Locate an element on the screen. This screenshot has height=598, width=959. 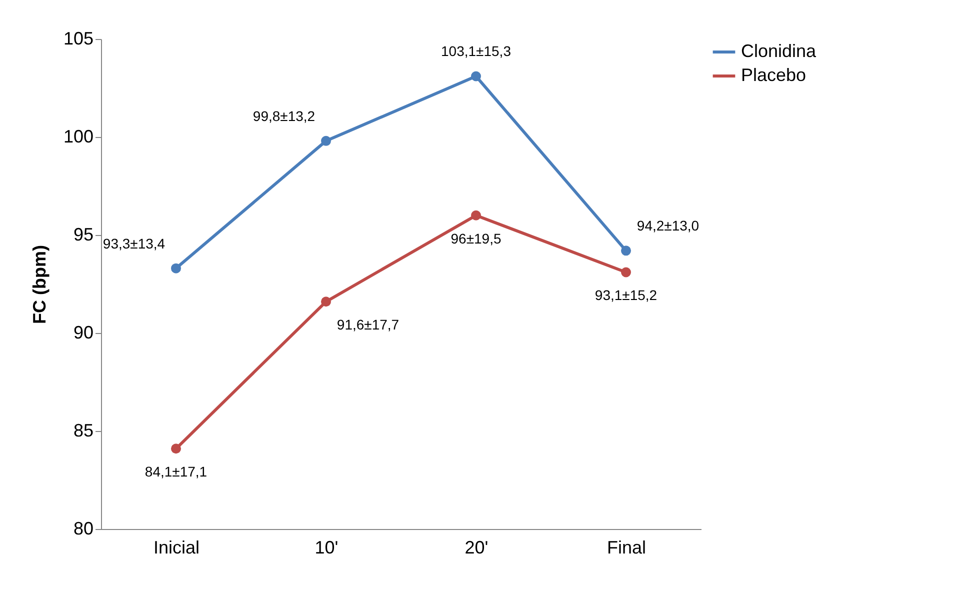
data-label: 94,2±13,0 is located at coordinates (668, 226).